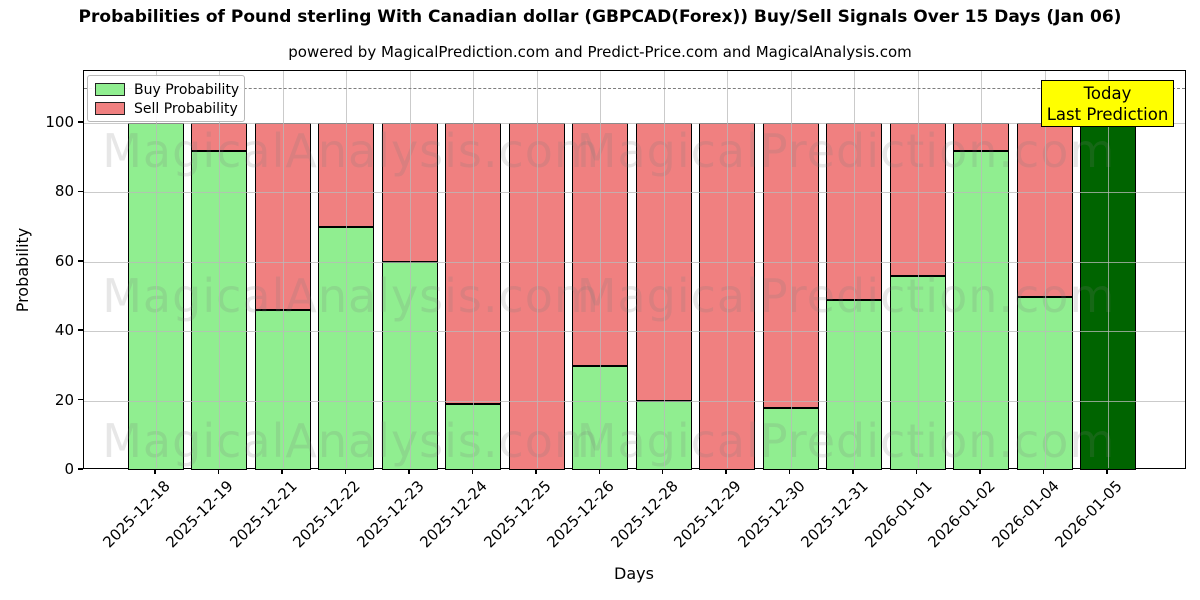 This screenshot has height=600, width=1200. I want to click on today-annotation: Today Last Prediction, so click(1107, 103).